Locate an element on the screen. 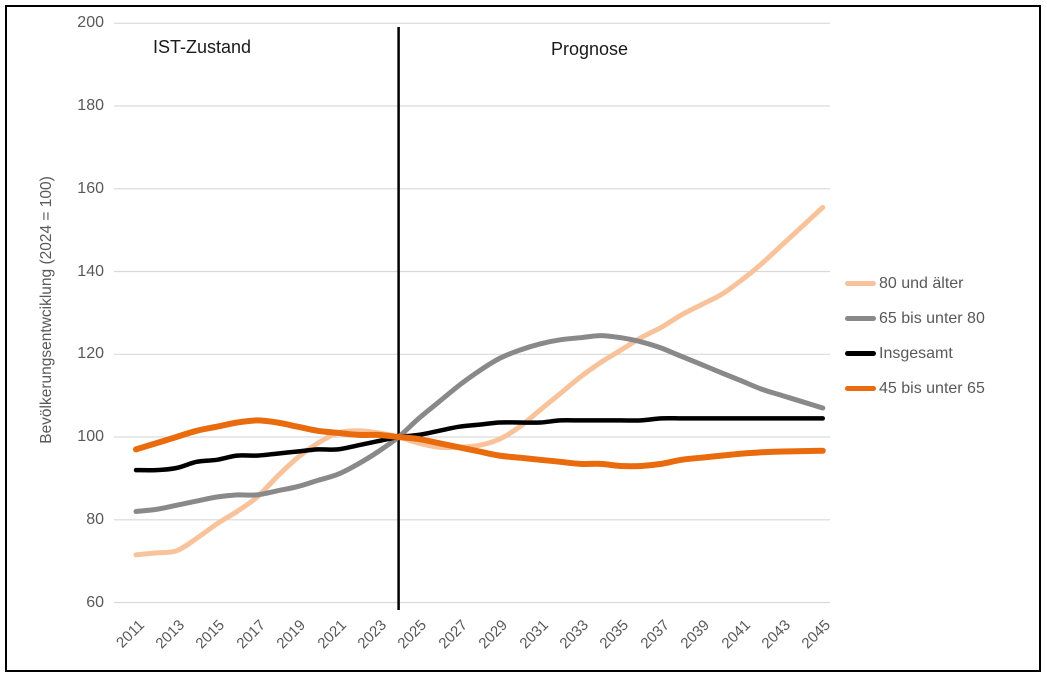  legend-item: 80 und älter is located at coordinates (915, 283).